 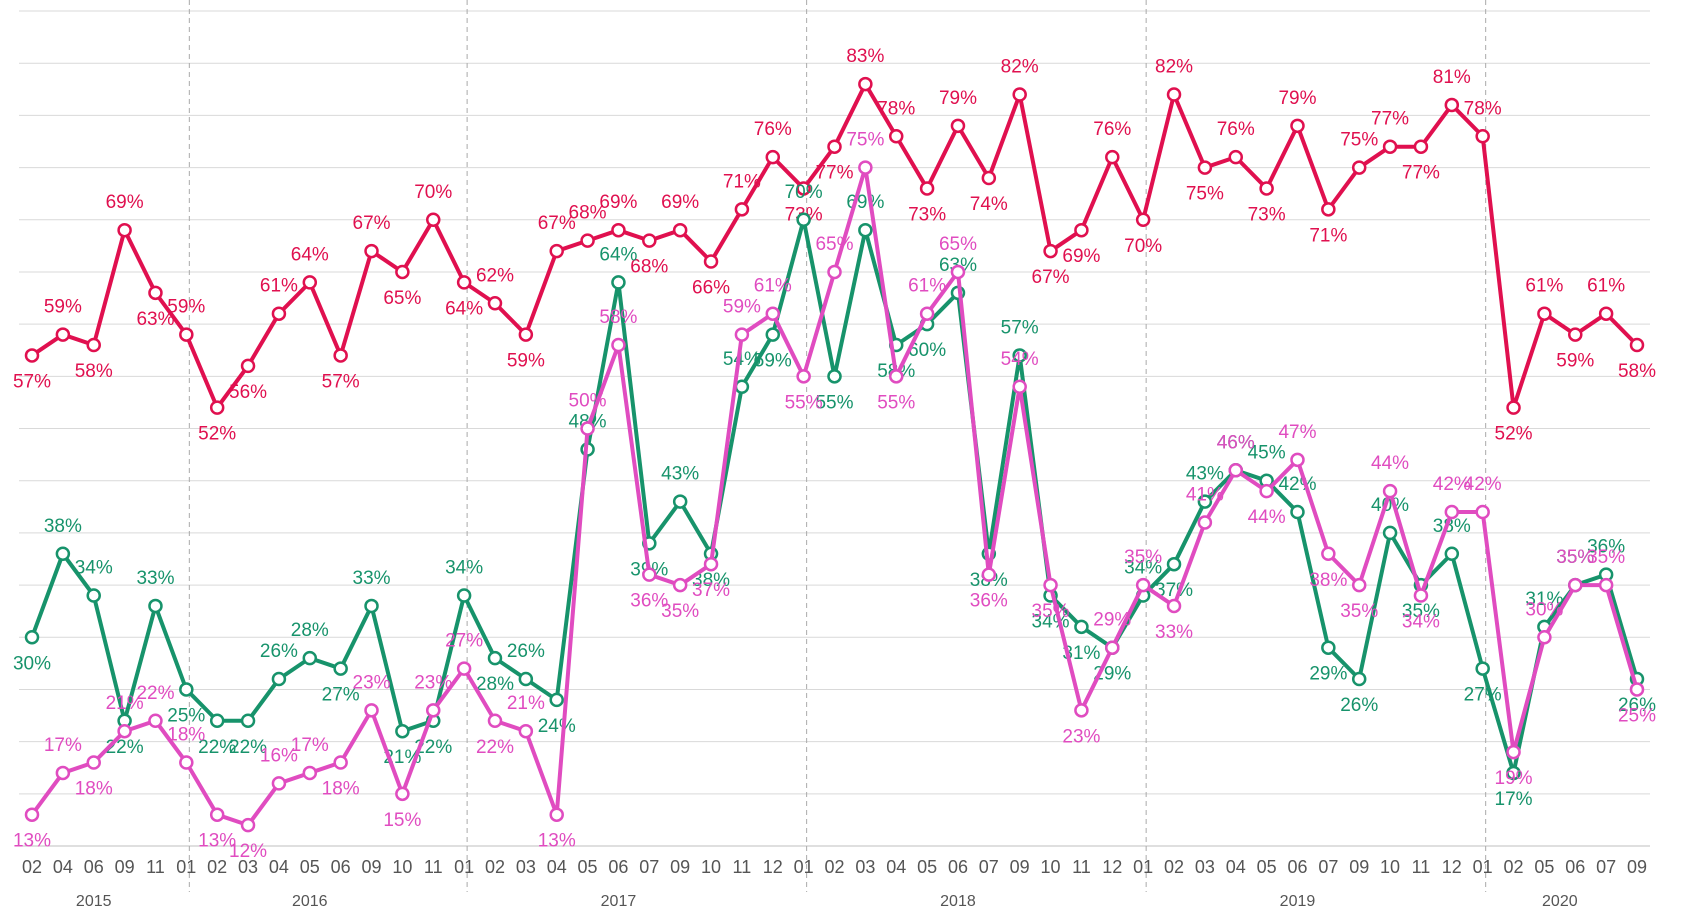 What do you see at coordinates (1637, 715) in the screenshot?
I see `data-label: 25%` at bounding box center [1637, 715].